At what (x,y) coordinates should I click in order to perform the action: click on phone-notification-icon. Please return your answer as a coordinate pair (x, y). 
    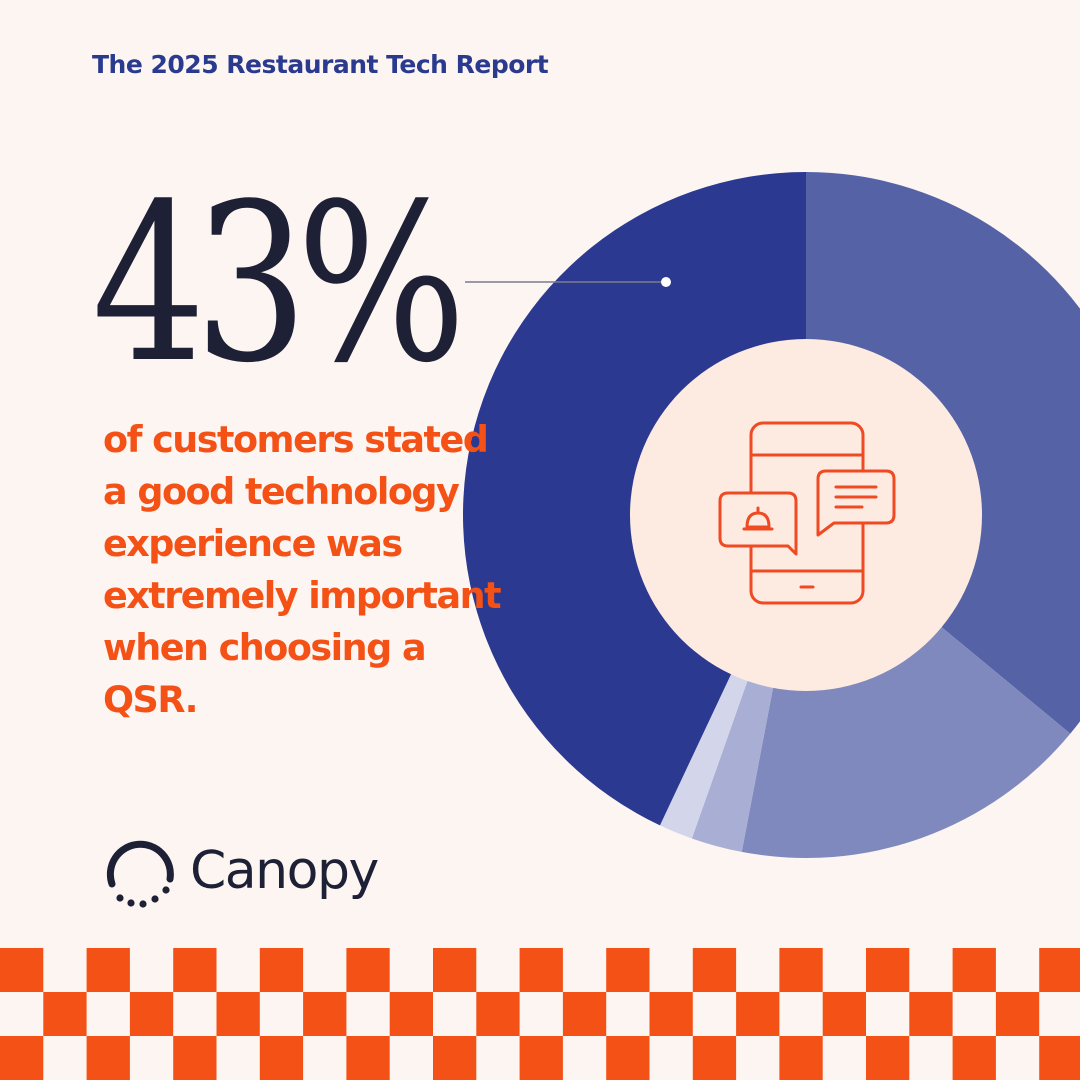
    Looking at the image, I should click on (807, 513).